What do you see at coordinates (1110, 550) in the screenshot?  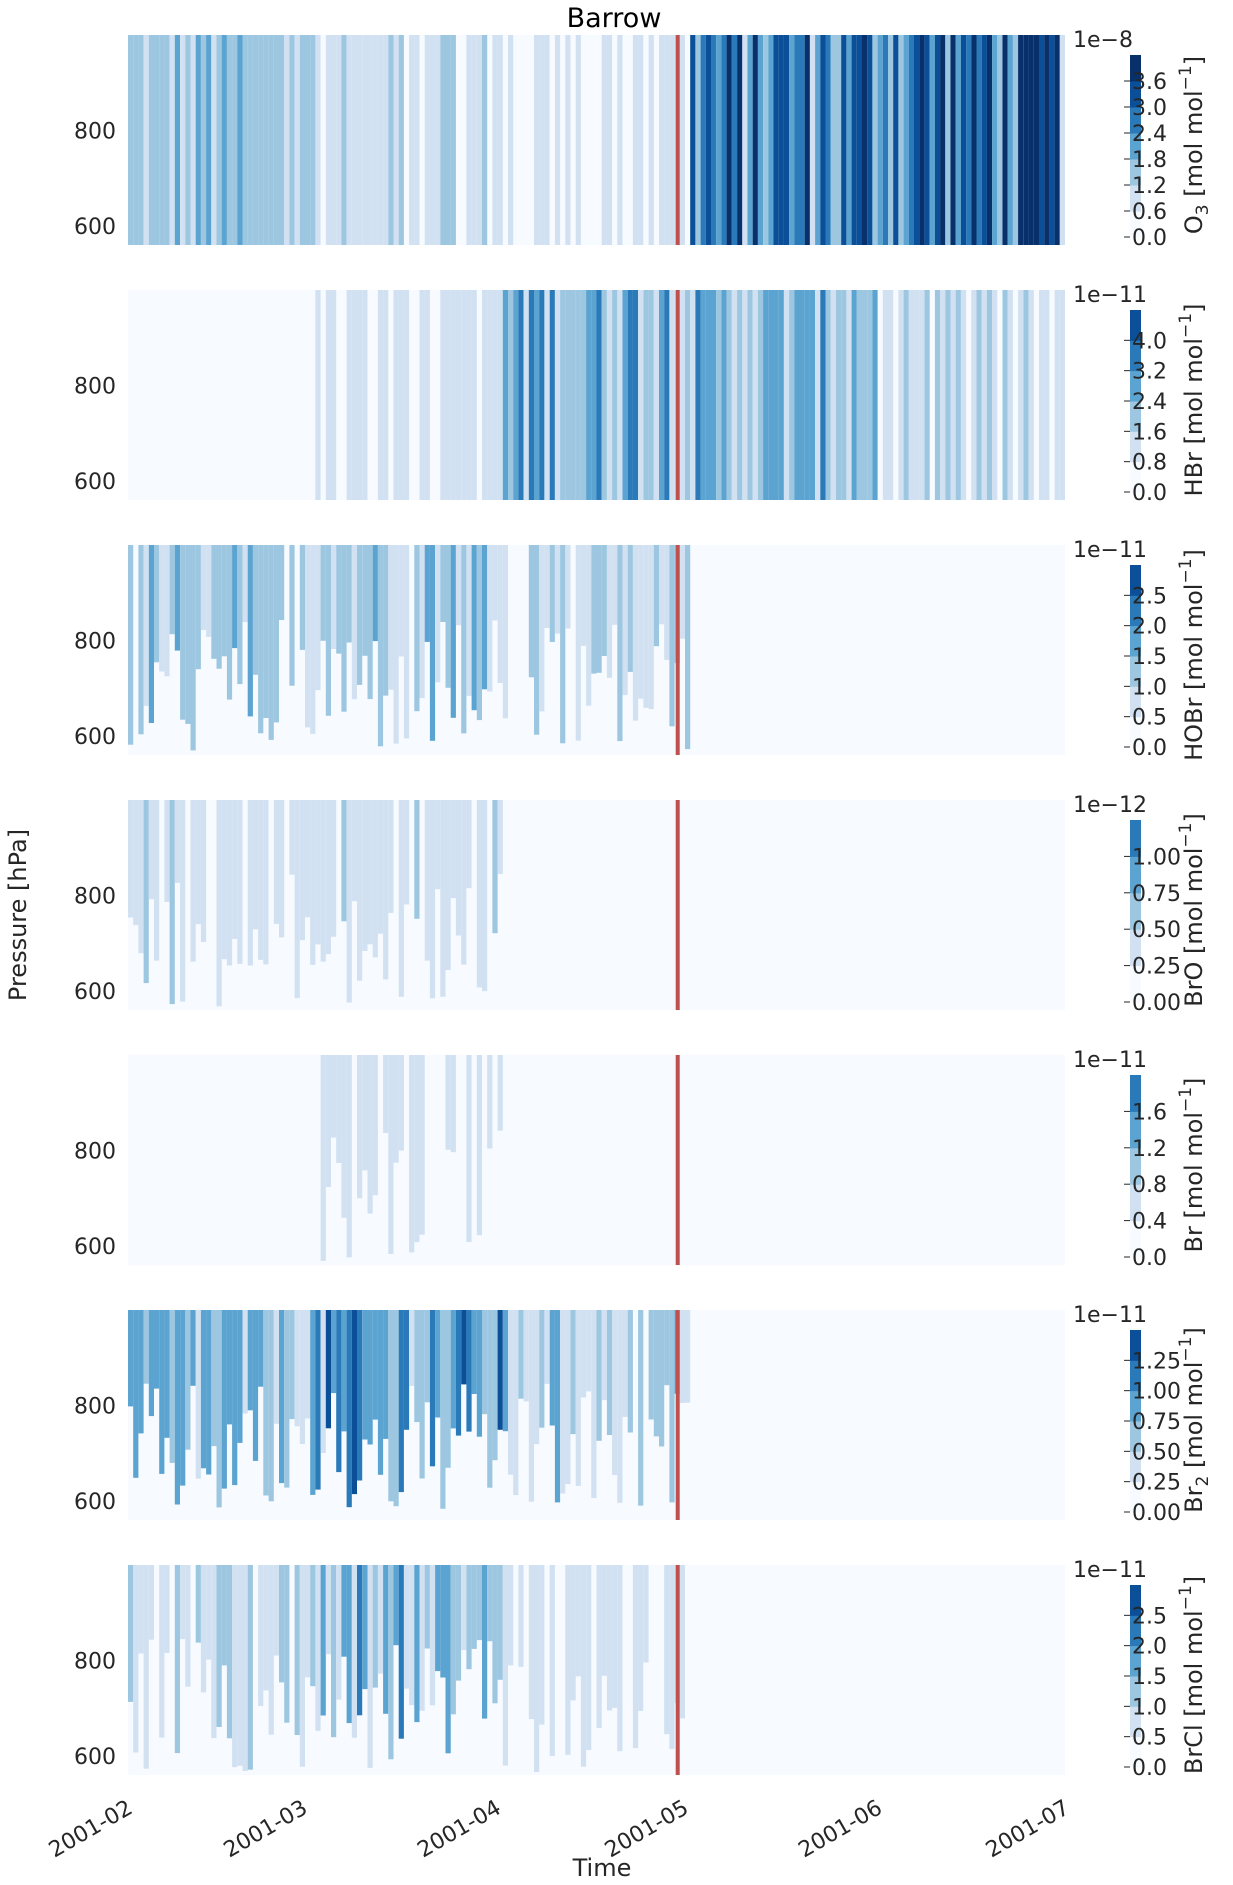 I see `colorbar-exponent: 1e−11` at bounding box center [1110, 550].